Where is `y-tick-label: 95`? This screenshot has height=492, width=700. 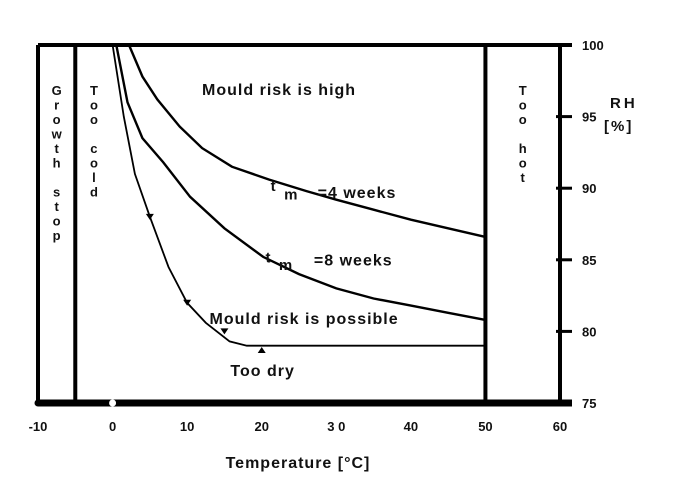
y-tick-label: 95 is located at coordinates (589, 117).